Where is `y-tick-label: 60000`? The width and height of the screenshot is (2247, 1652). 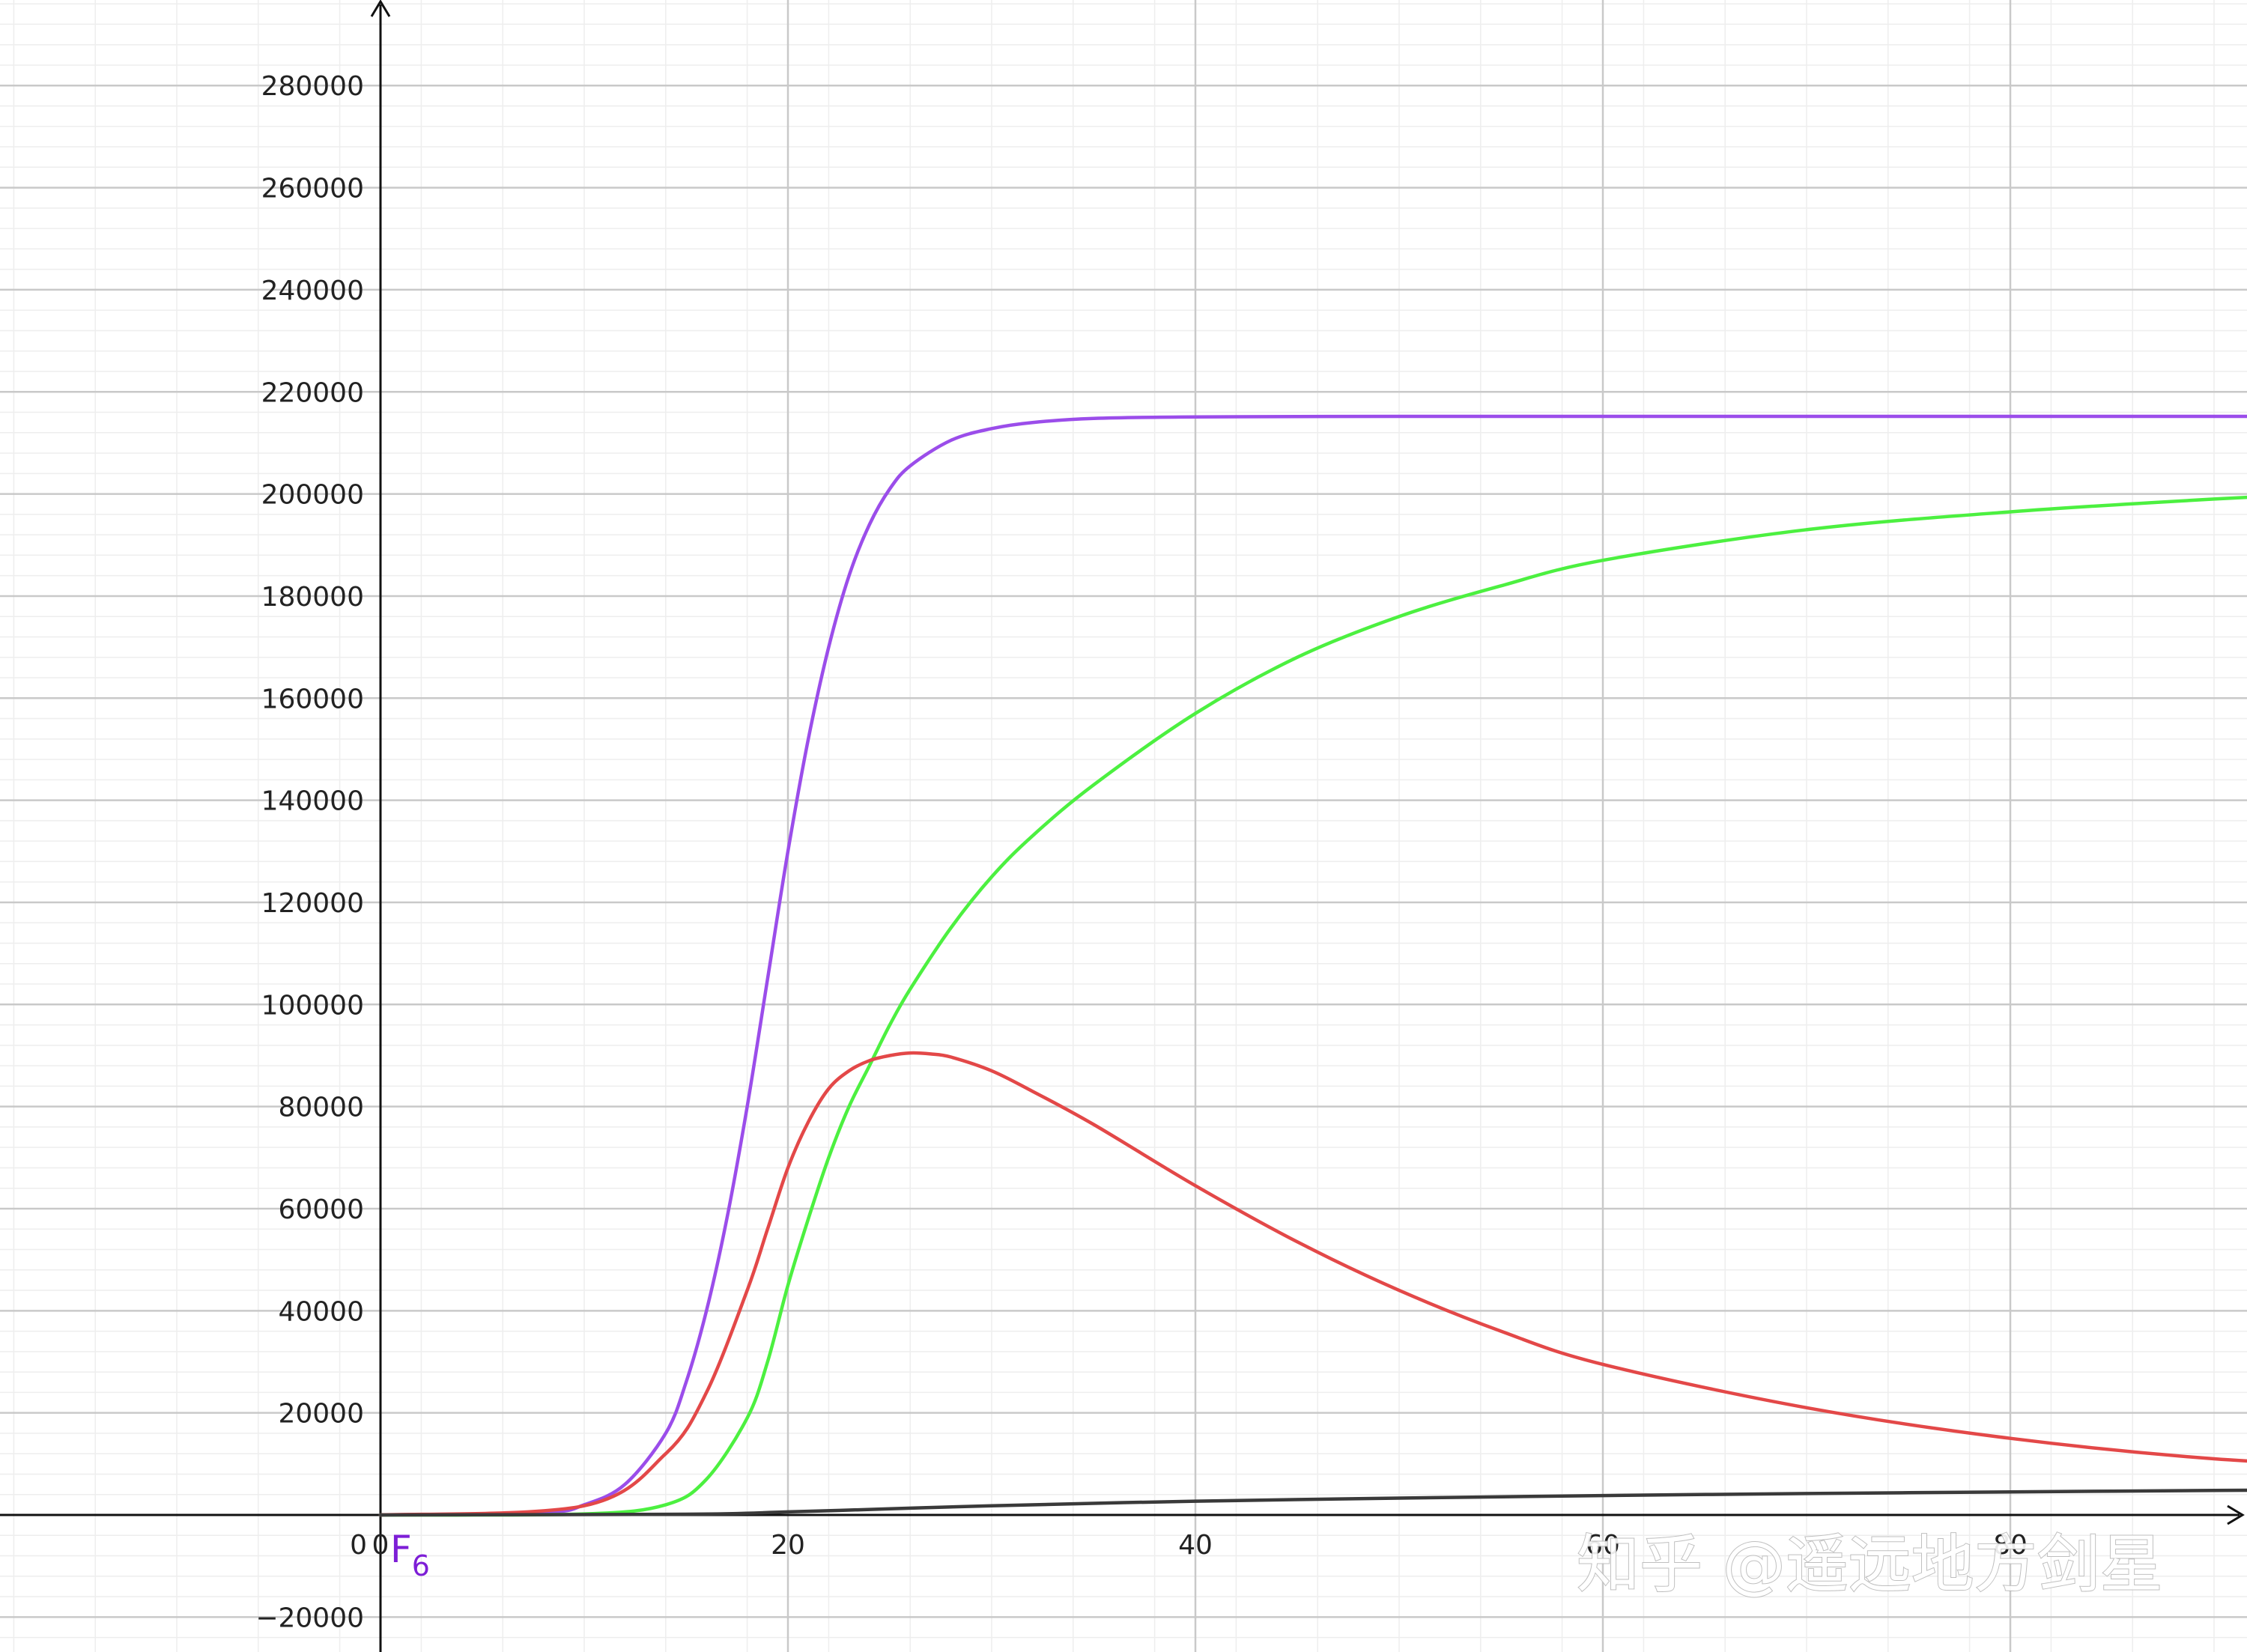 y-tick-label: 60000 is located at coordinates (321, 1209).